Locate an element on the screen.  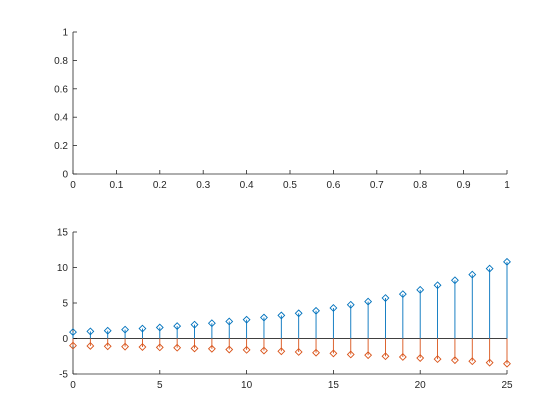
x-tick-label: 0.6 is located at coordinates (333, 185).